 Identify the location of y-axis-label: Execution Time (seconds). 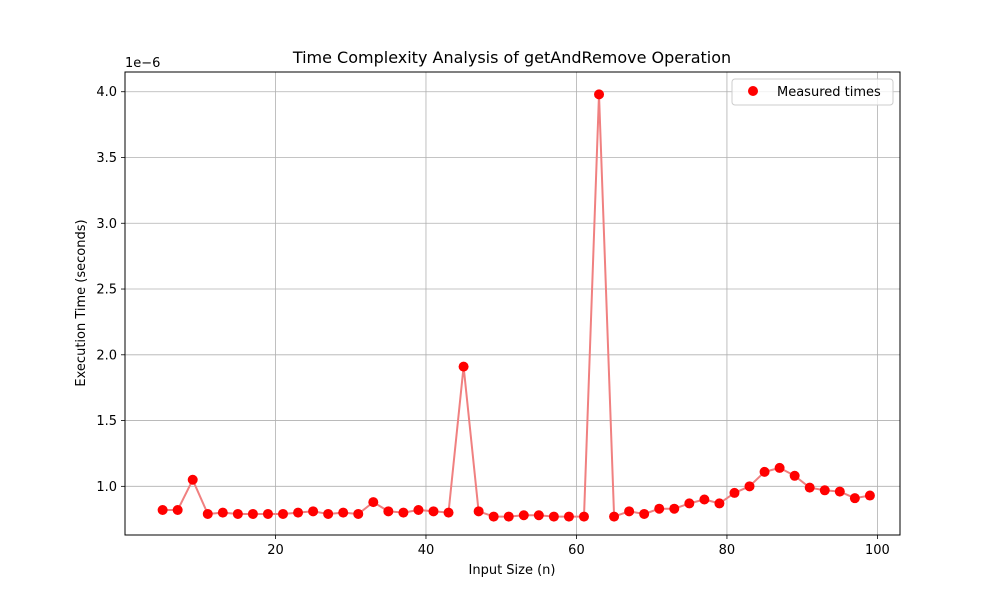
(81, 302).